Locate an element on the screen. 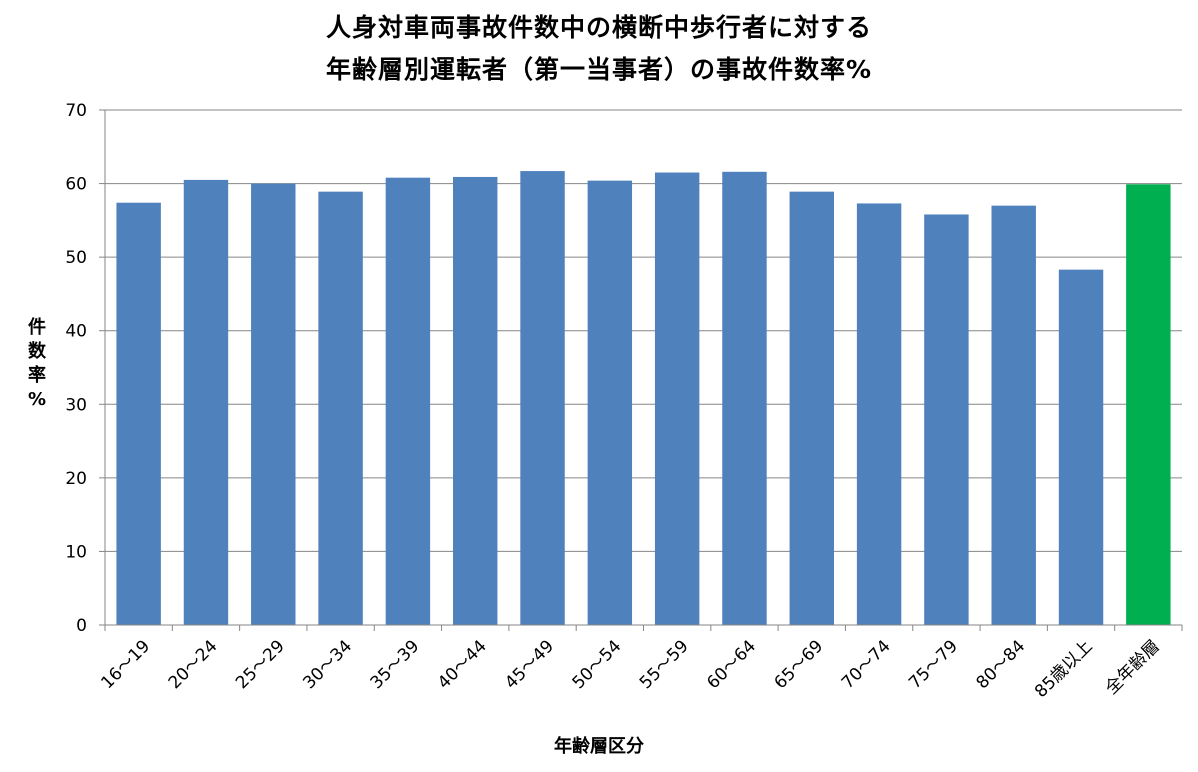  x-tick-label: 70～74 is located at coordinates (866, 664).